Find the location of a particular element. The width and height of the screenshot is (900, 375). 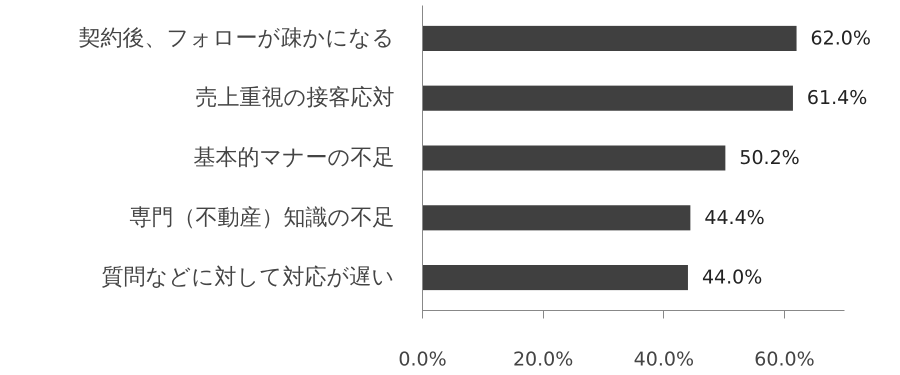

y-tick-label: 契約後、フォローが疎かになる is located at coordinates (236, 38).